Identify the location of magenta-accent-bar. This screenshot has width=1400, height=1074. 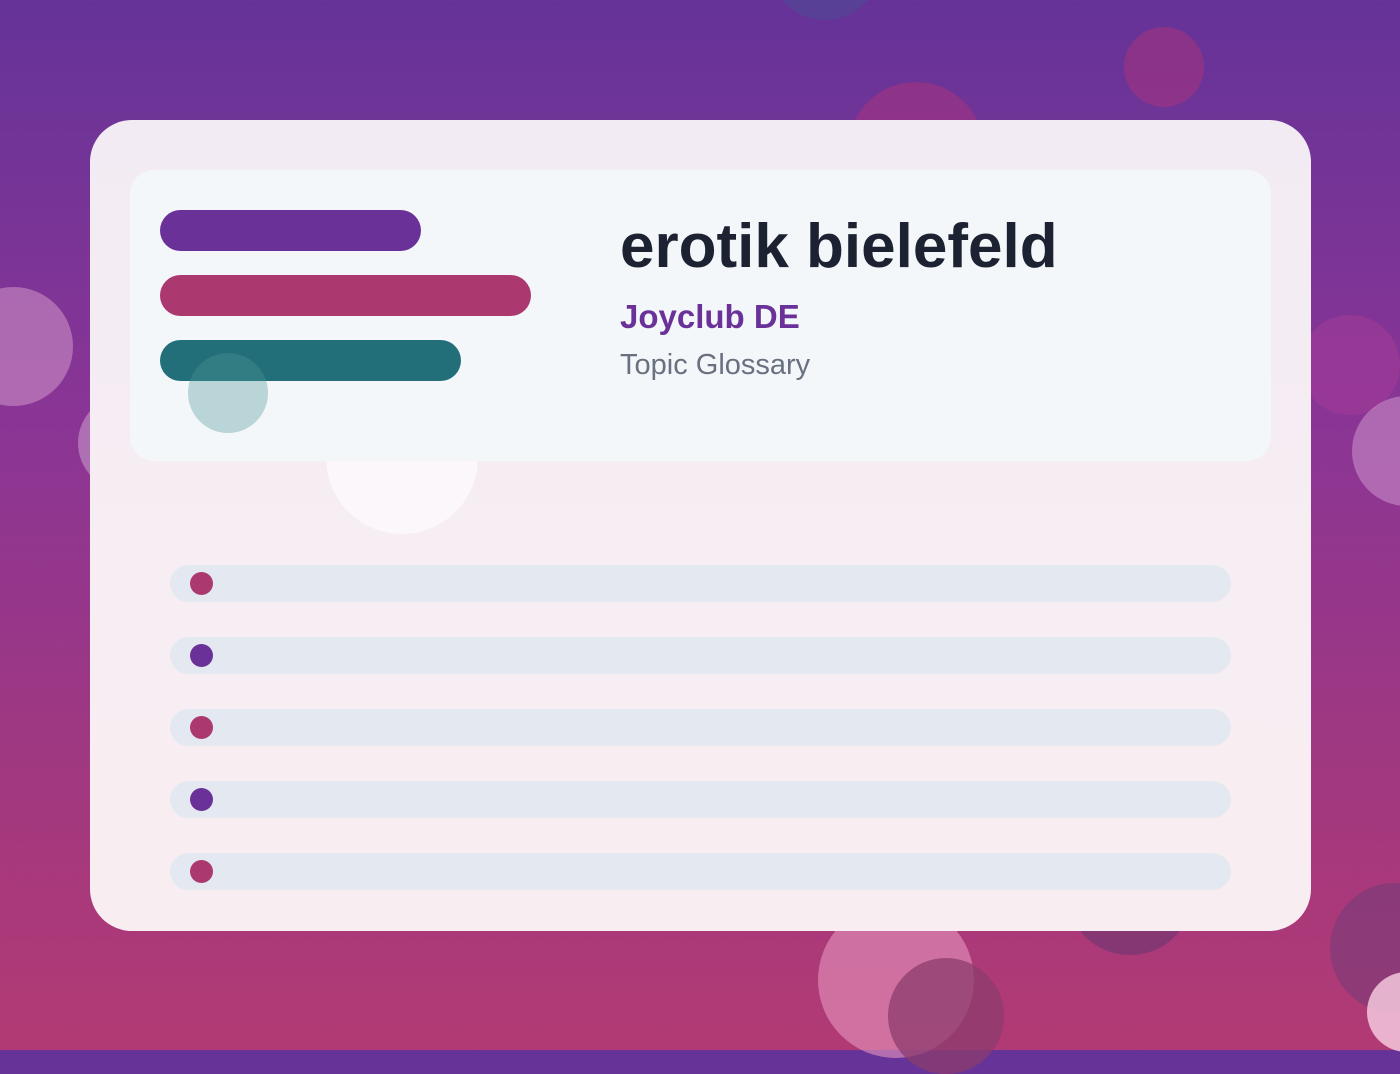
(345, 295).